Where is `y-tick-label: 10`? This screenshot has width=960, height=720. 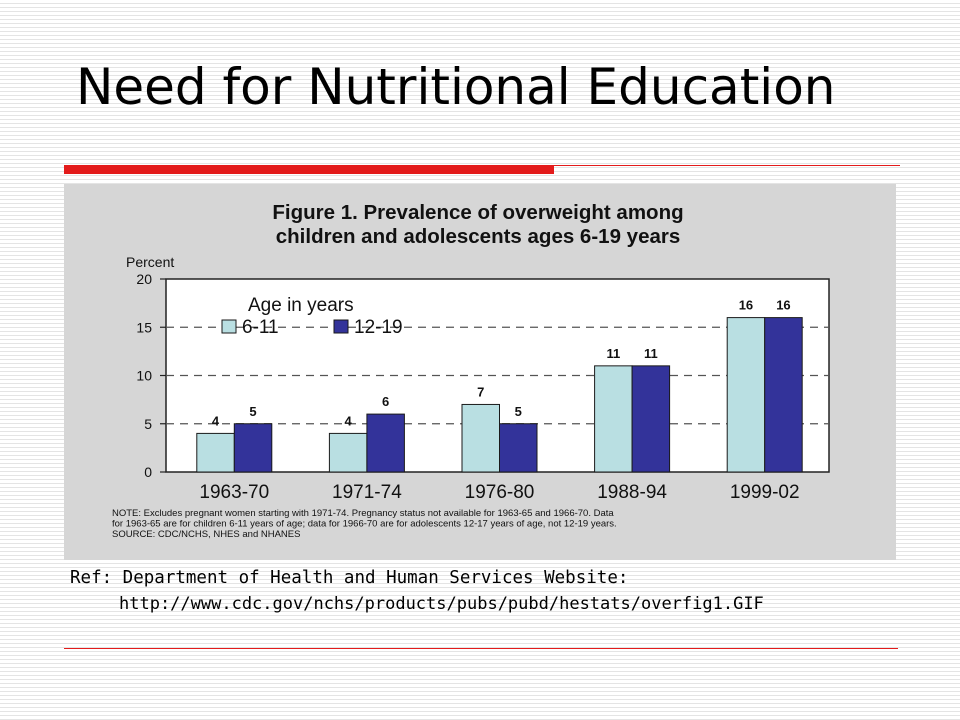
y-tick-label: 10 is located at coordinates (144, 376).